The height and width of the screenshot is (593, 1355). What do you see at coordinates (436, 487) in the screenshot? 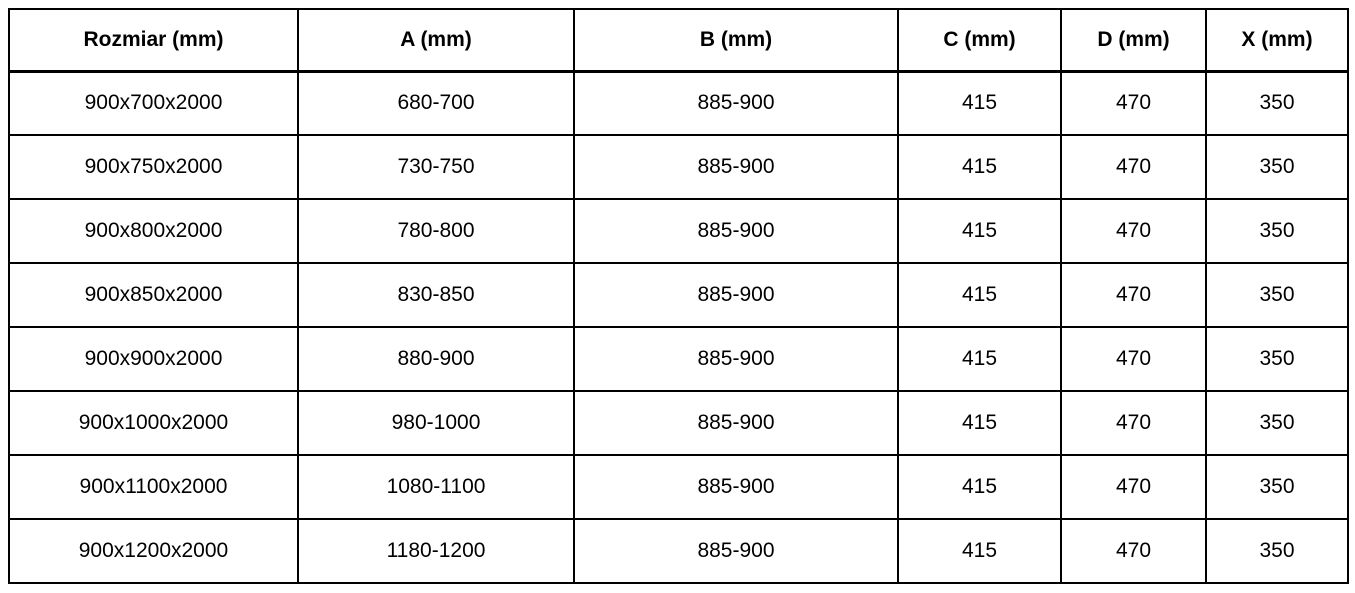
I see `table-cell: 1080-1100` at bounding box center [436, 487].